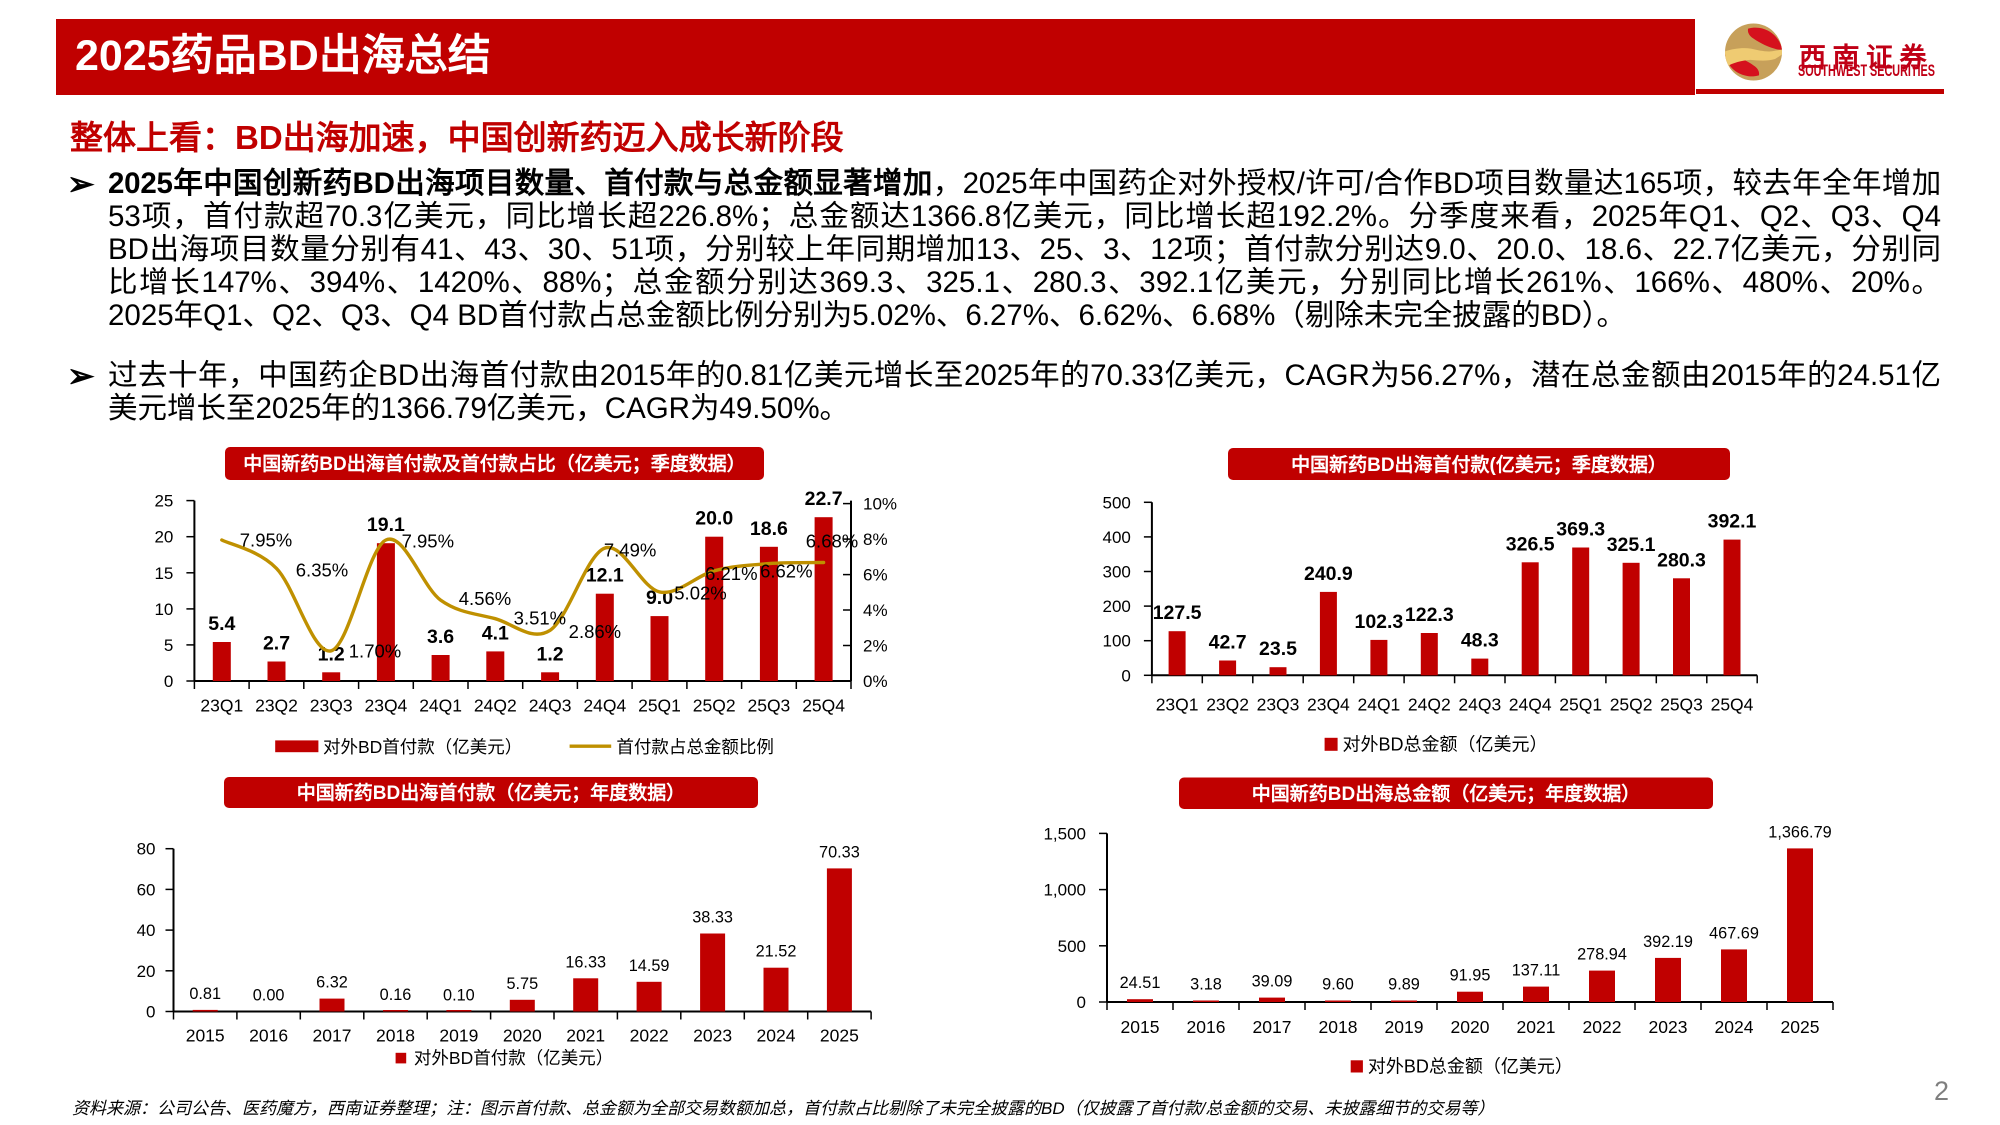 The height and width of the screenshot is (1125, 2000). Describe the element at coordinates (1536, 971) in the screenshot. I see `svg-text: 137.11` at that location.